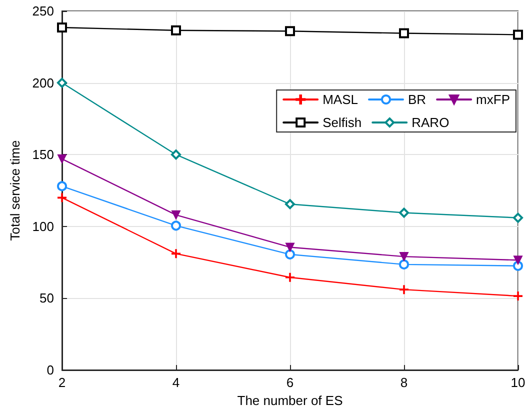 The width and height of the screenshot is (530, 413). Describe the element at coordinates (47, 298) in the screenshot. I see `y-tick-label: 50` at that location.